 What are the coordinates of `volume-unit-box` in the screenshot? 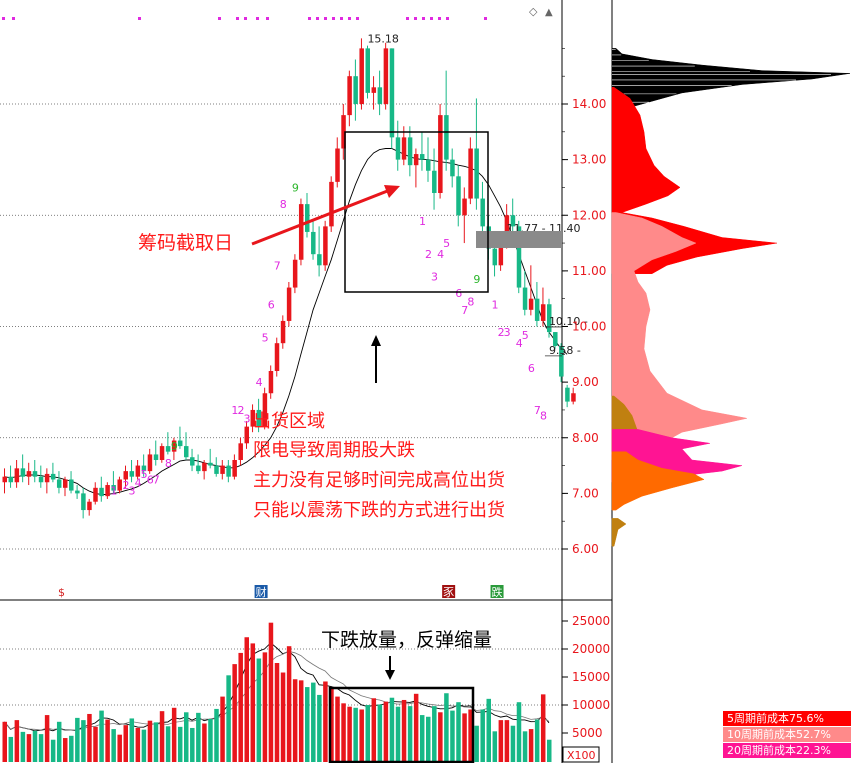 It's located at (581, 754).